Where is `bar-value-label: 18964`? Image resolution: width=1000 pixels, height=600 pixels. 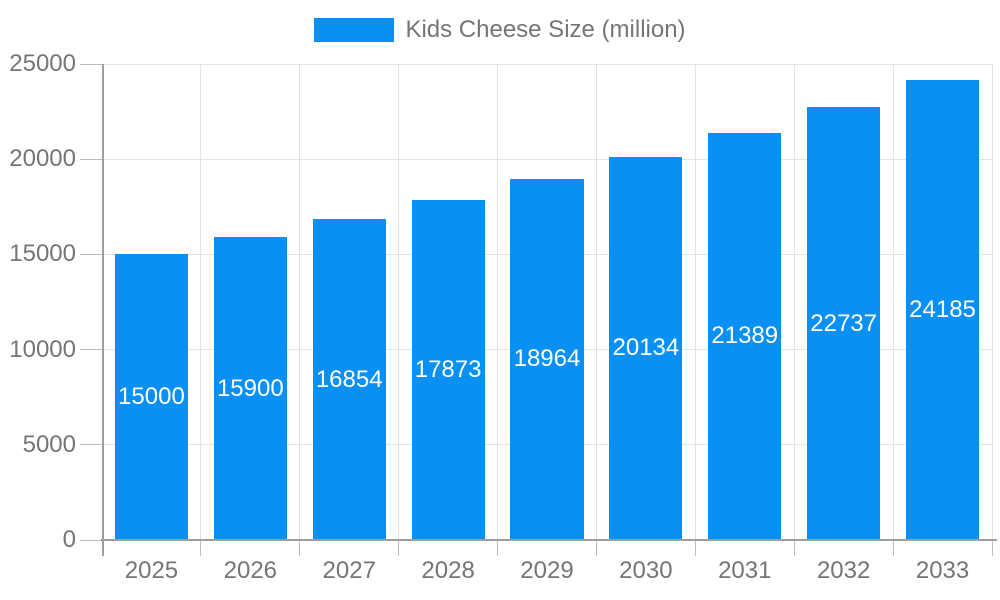
bar-value-label: 18964 is located at coordinates (547, 359).